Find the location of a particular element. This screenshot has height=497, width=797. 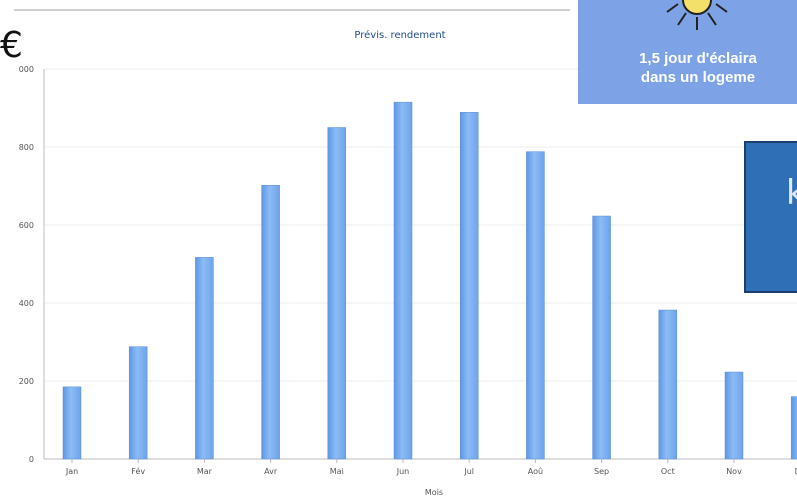

y-tick-label: 400 is located at coordinates (26, 303).